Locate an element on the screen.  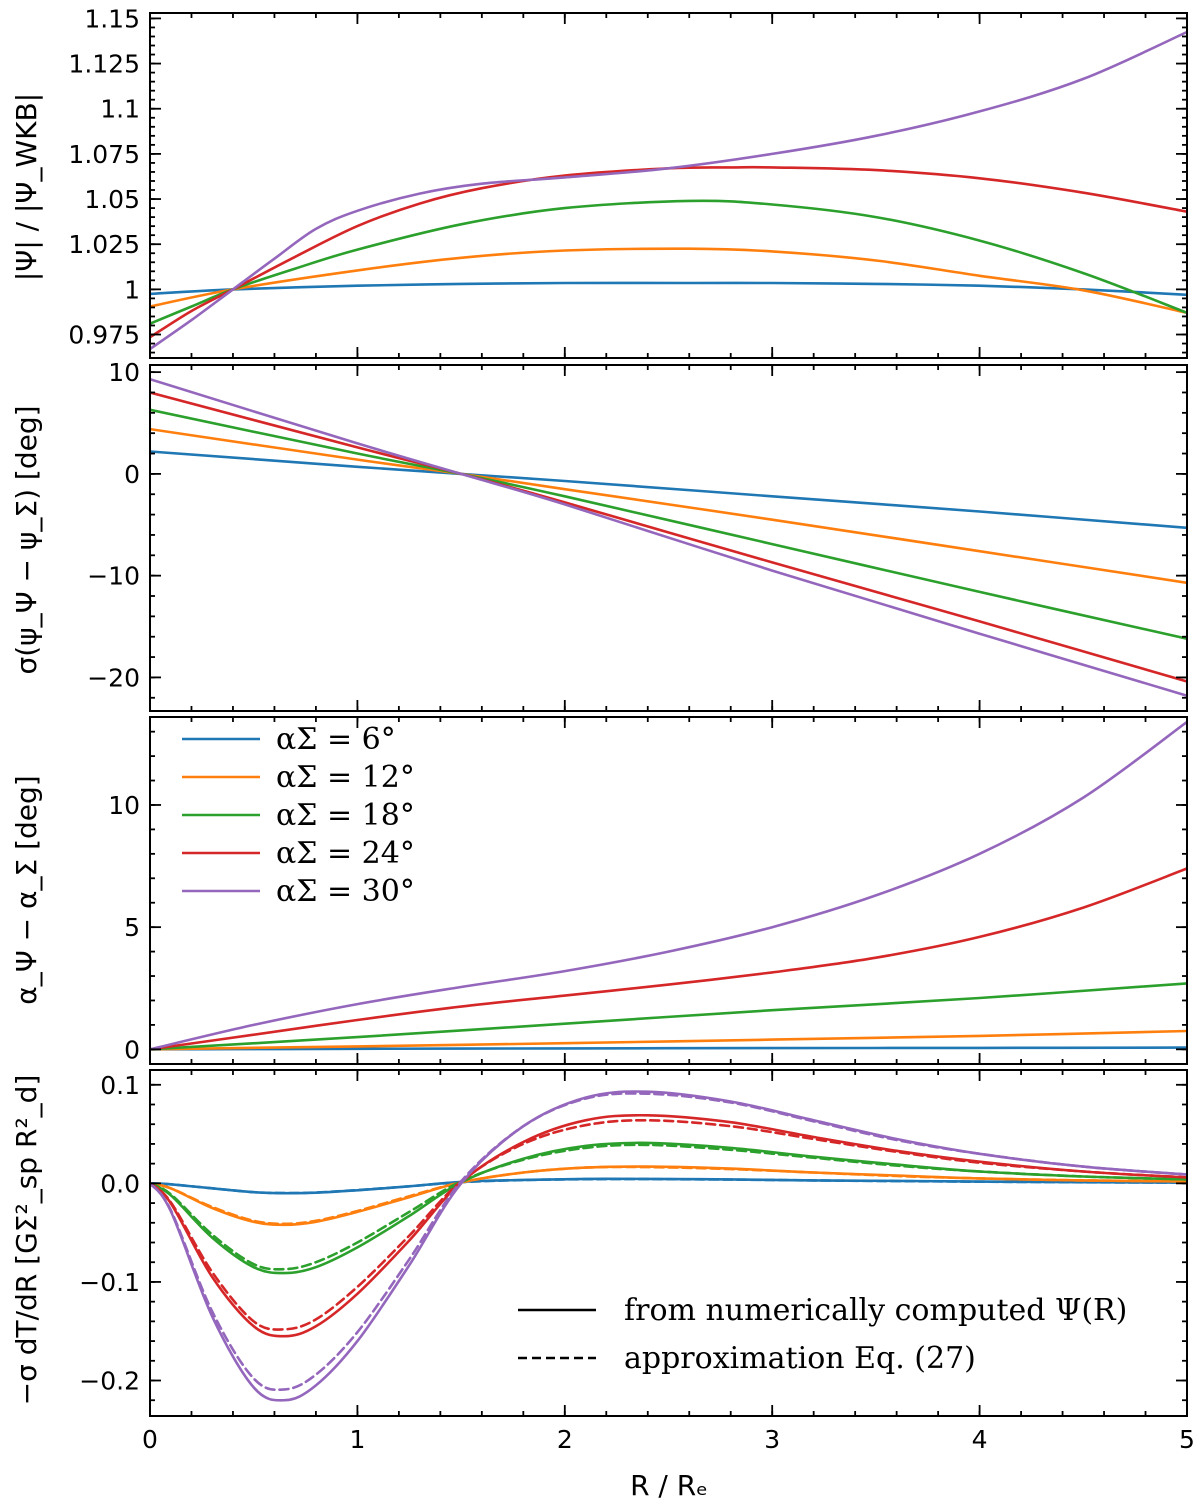
y-tick-label-amplitude: 1 is located at coordinates (132, 289).